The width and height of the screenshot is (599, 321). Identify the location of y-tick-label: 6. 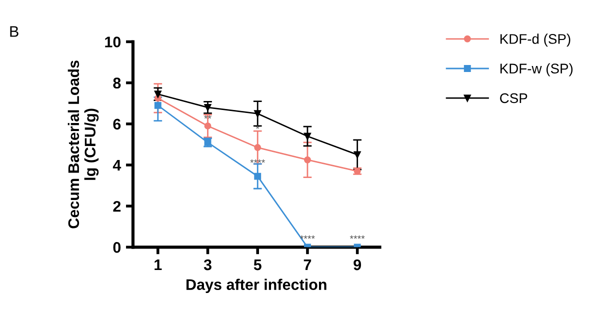
(117, 124).